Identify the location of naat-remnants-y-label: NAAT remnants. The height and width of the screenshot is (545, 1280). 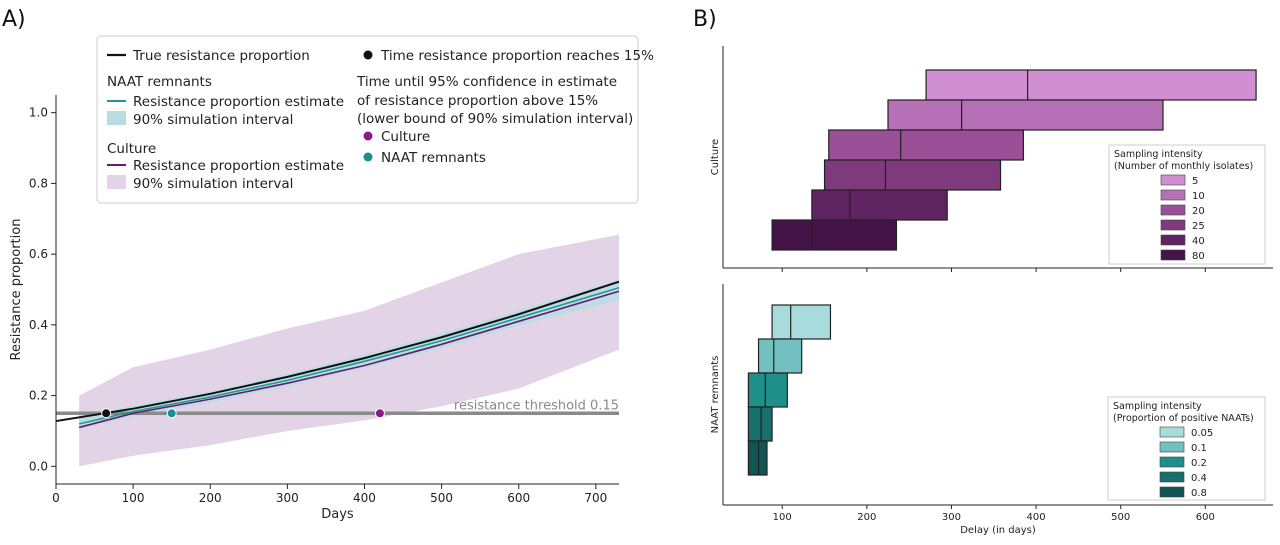
(715, 395).